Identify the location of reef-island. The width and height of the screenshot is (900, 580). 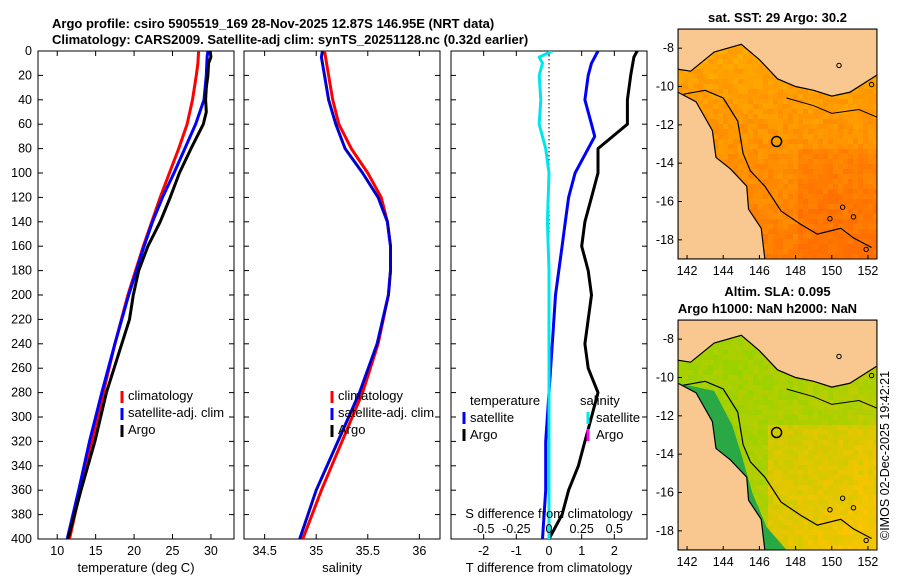
(866, 540).